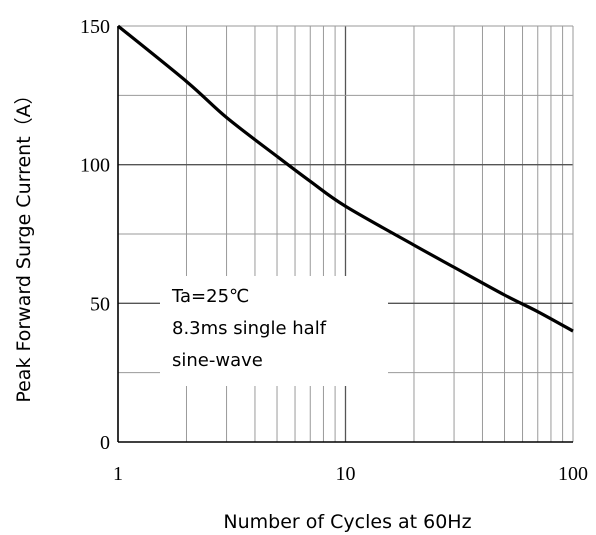  What do you see at coordinates (118, 474) in the screenshot?
I see `x-tick-label: 1` at bounding box center [118, 474].